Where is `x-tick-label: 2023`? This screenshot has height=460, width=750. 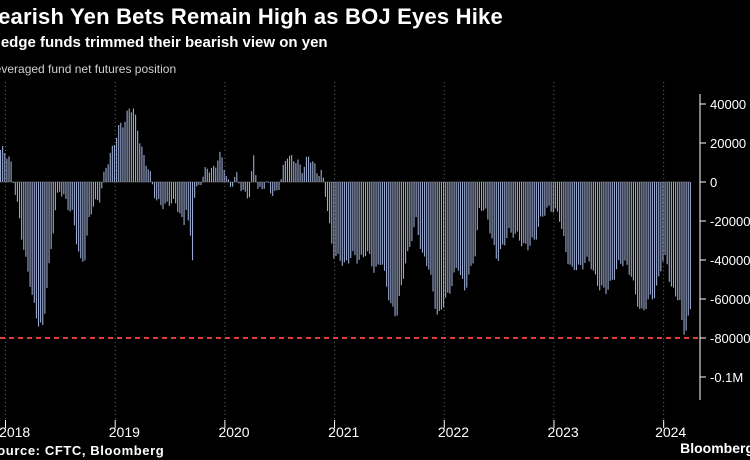
x-tick-label: 2023 is located at coordinates (563, 432).